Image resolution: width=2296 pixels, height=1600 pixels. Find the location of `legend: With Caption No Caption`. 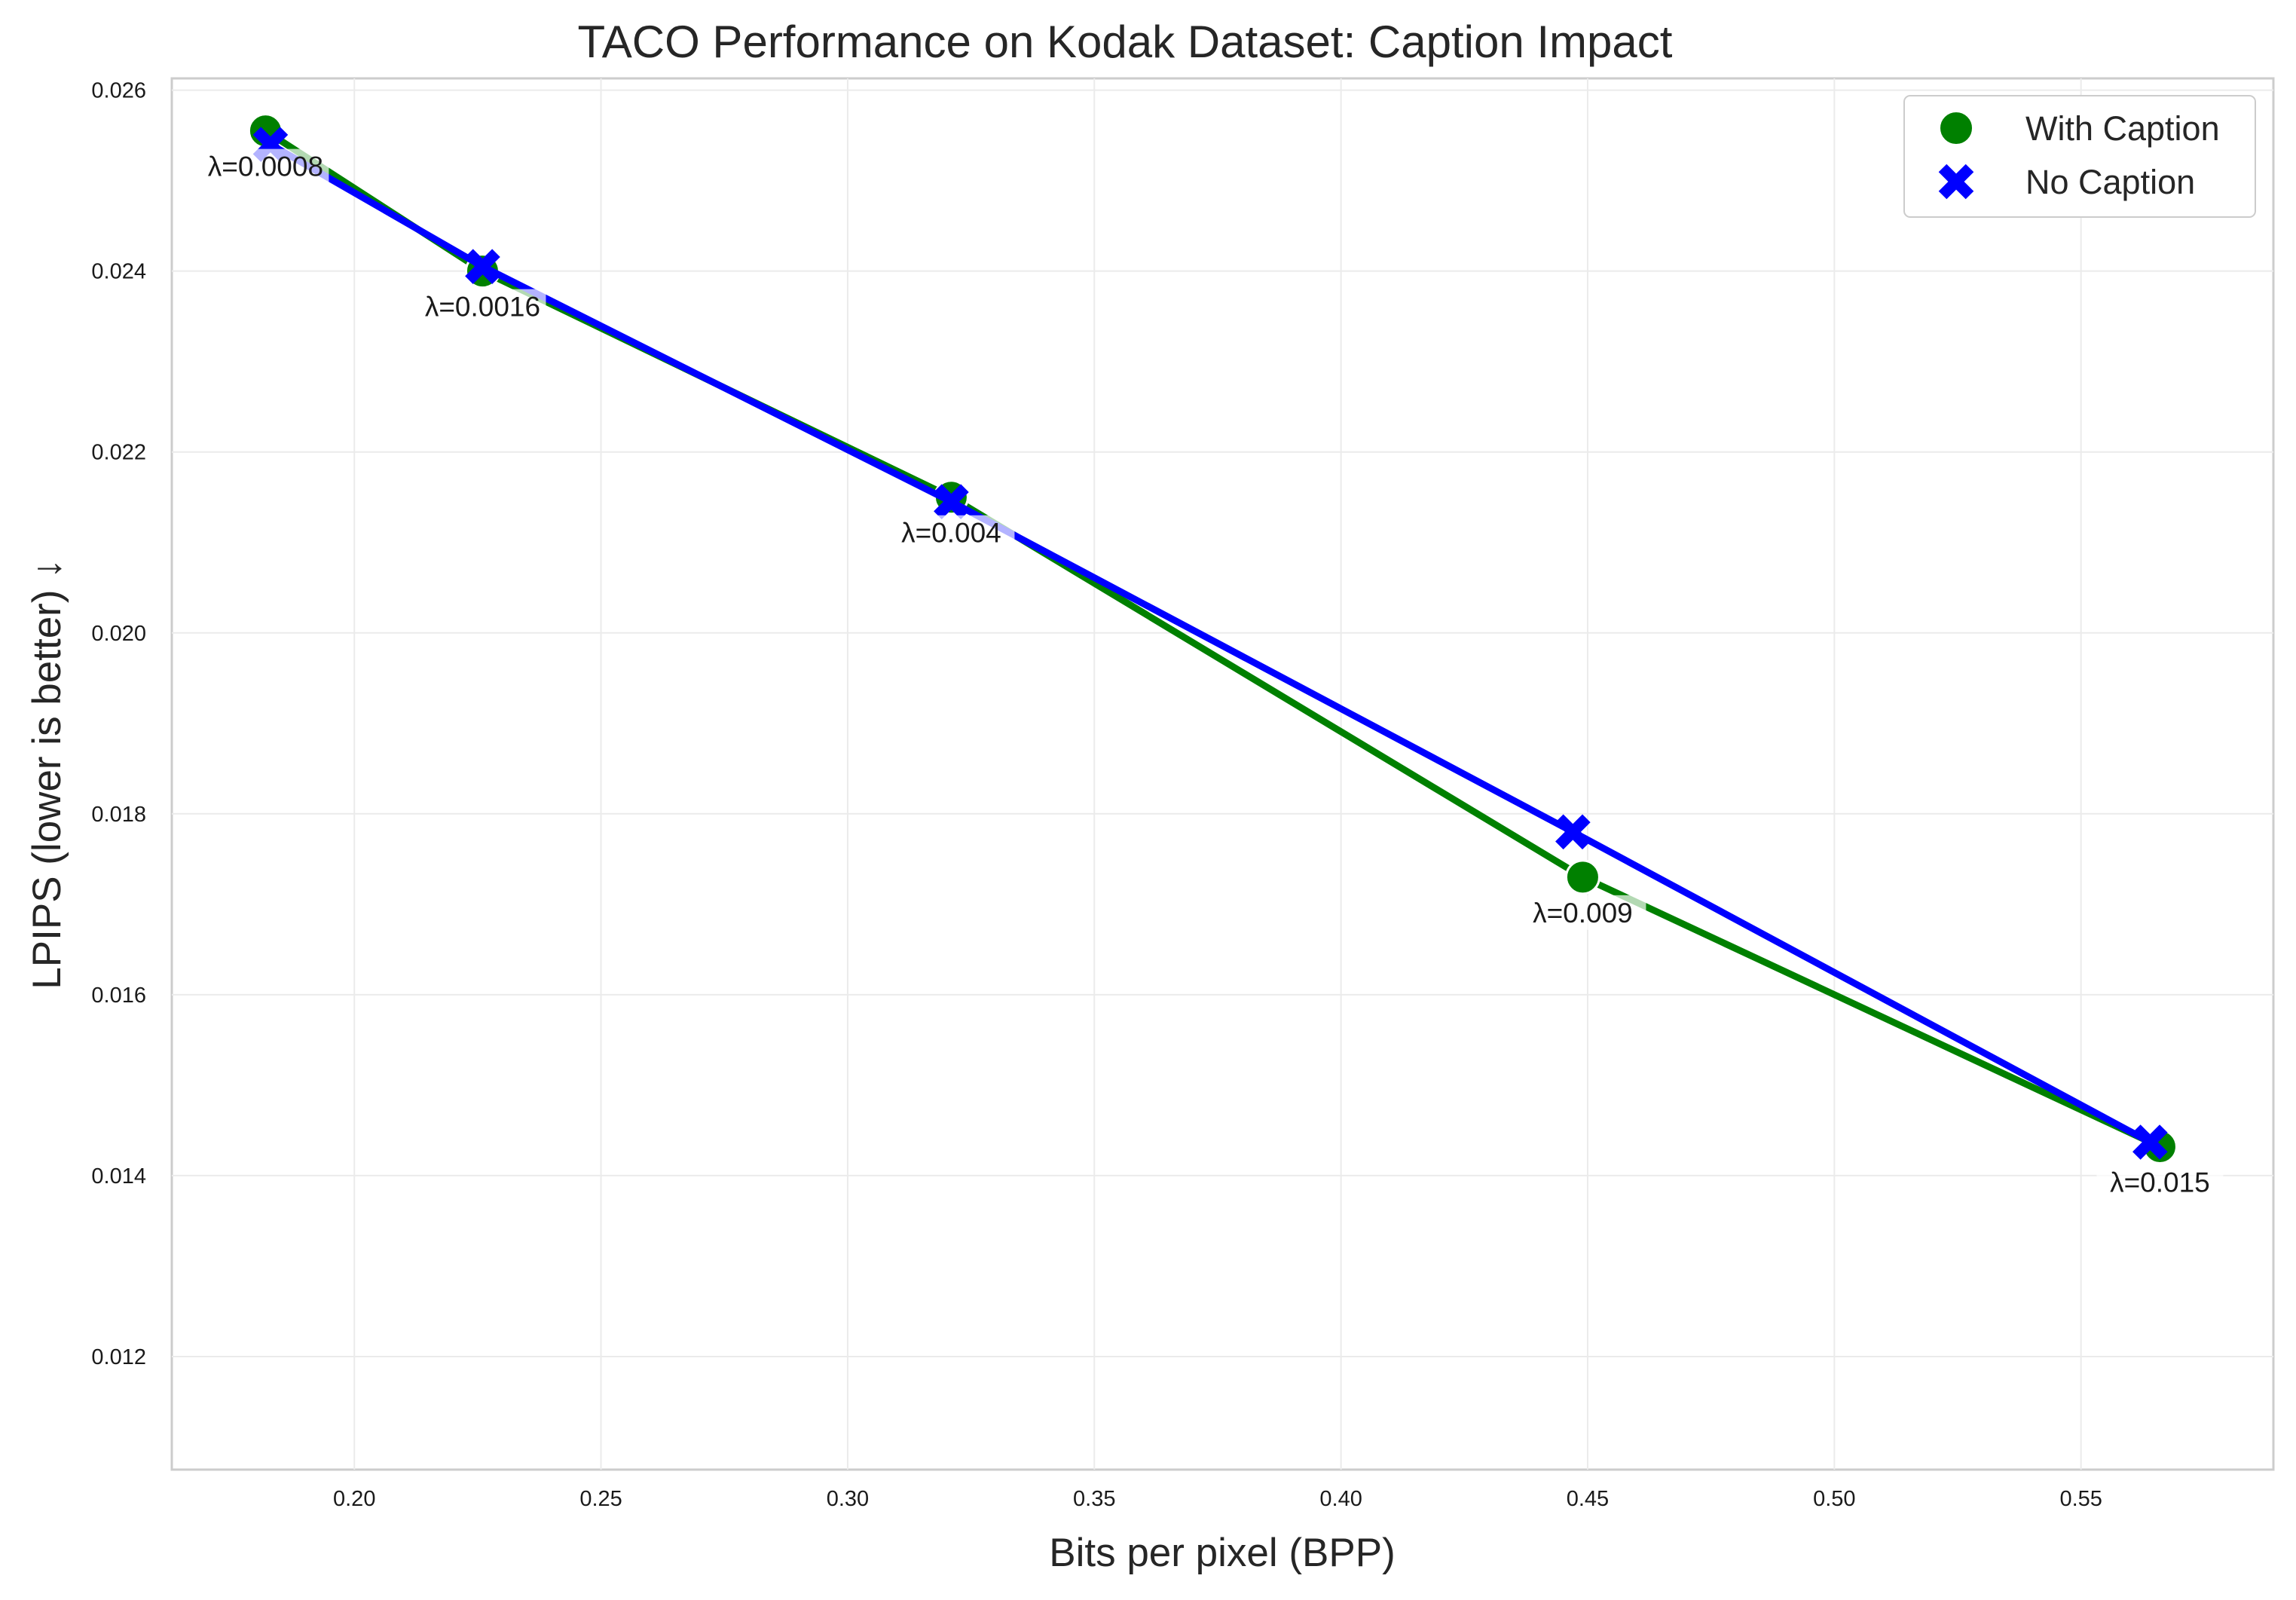

legend: With Caption No Caption is located at coordinates (2079, 156).